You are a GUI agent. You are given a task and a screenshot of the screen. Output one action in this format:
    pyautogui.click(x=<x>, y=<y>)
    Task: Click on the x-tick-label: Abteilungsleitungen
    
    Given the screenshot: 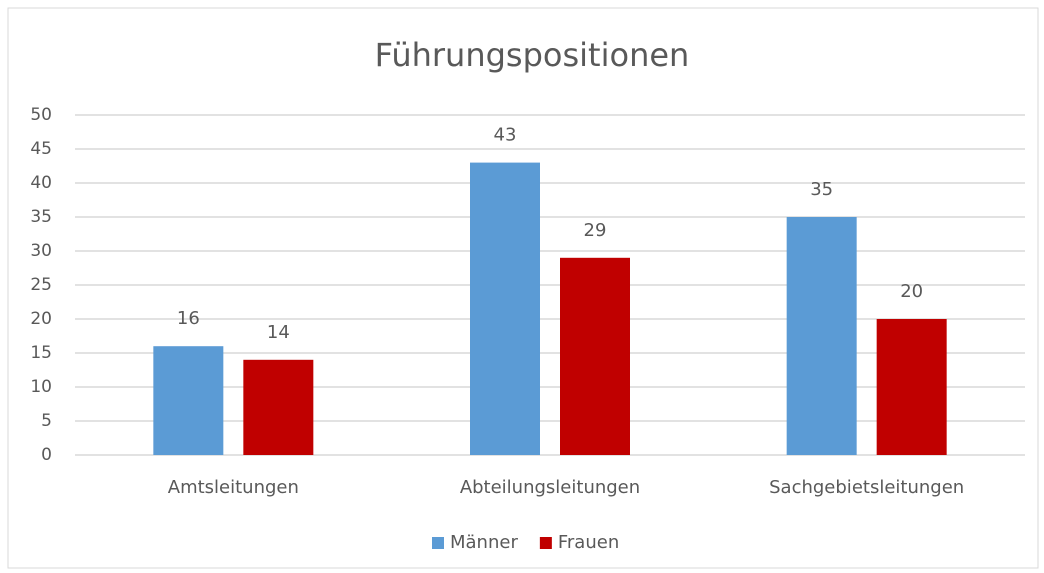 What is the action you would take?
    pyautogui.click(x=550, y=487)
    